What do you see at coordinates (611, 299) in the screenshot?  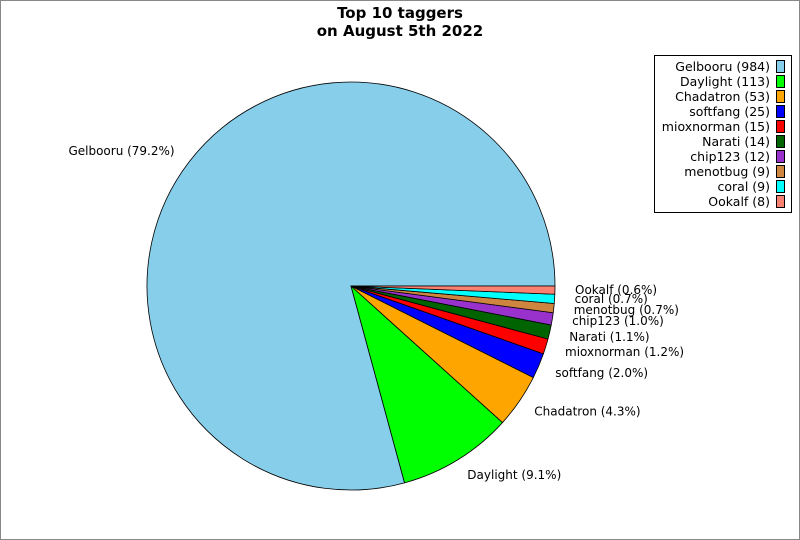 I see `slice-label-coral: coral (0.7%)` at bounding box center [611, 299].